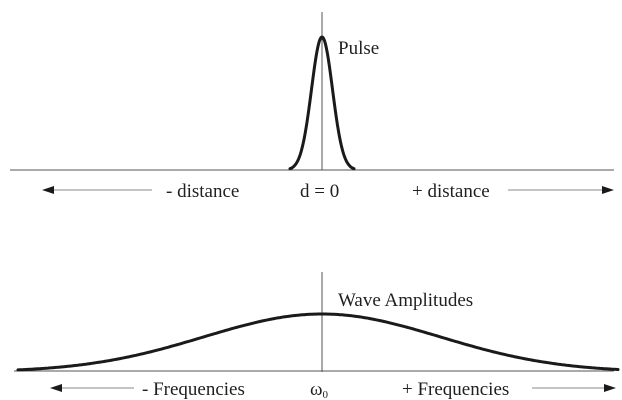  What do you see at coordinates (202, 191) in the screenshot?
I see `minus-distance-label: - distance` at bounding box center [202, 191].